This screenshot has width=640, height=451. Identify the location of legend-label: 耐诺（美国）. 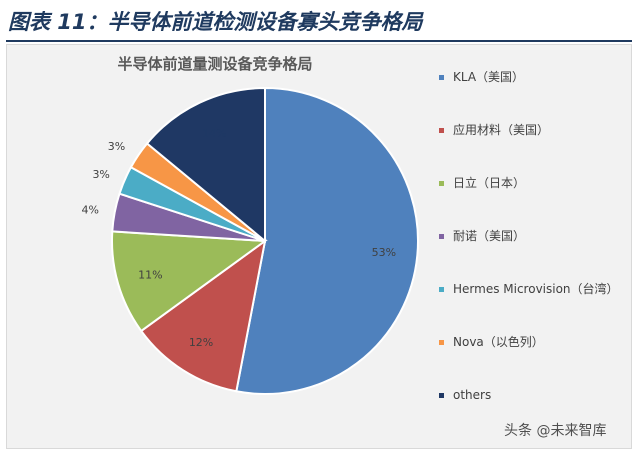
(489, 236).